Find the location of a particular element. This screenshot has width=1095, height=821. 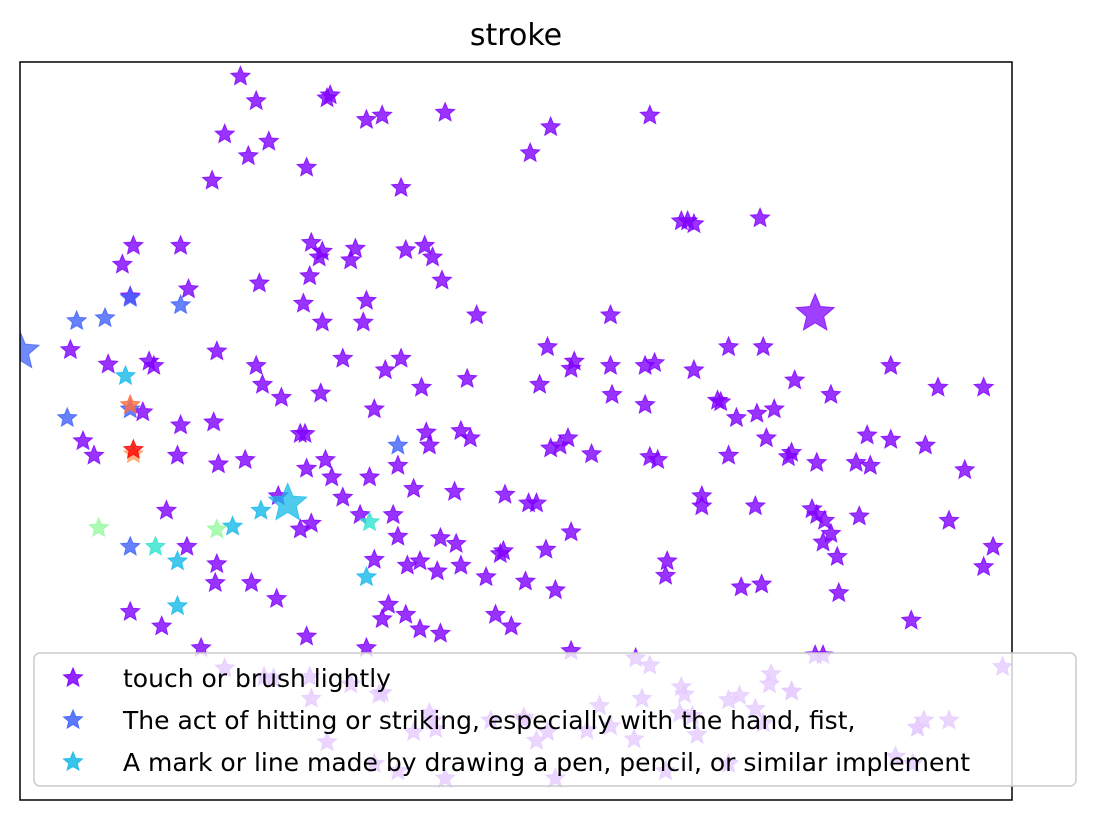

chart-title: stroke is located at coordinates (516, 35).